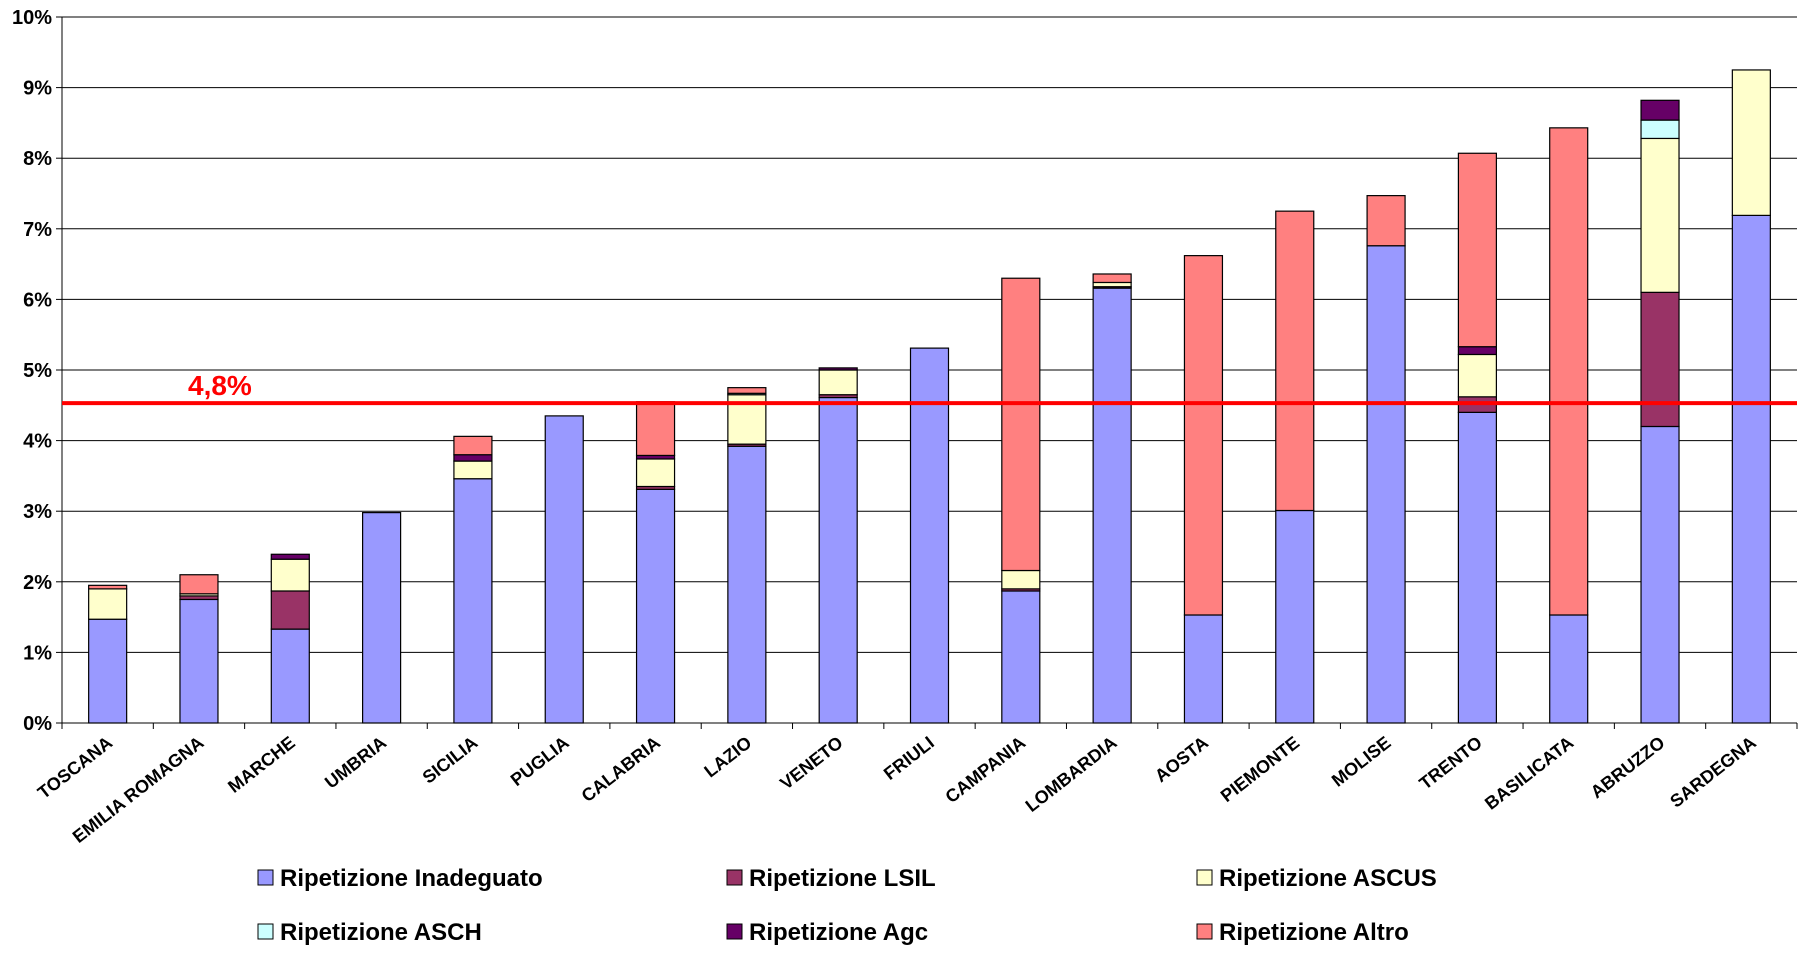  Describe the element at coordinates (1314, 932) in the screenshot. I see `legend-label: Ripetizione Altro` at that location.